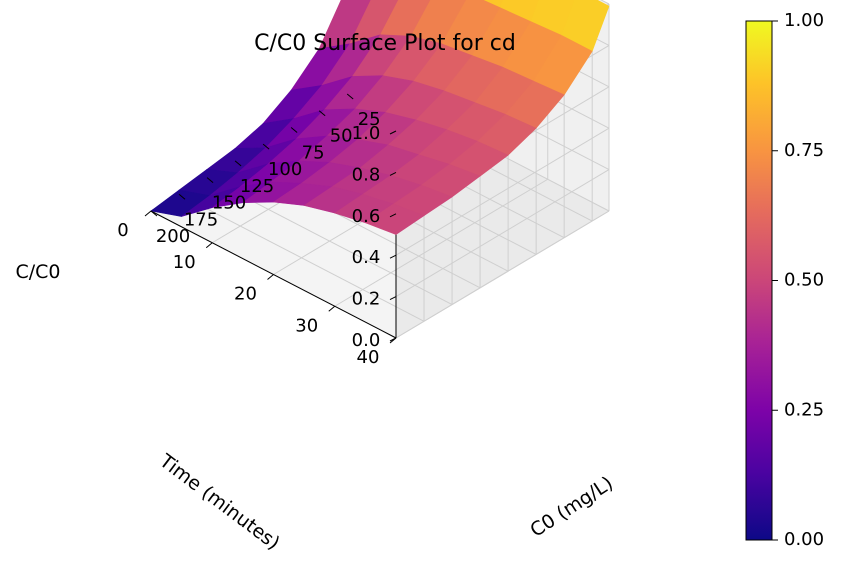 The width and height of the screenshot is (845, 571). Describe the element at coordinates (313, 152) in the screenshot. I see `c0-tick-label: 75` at that location.